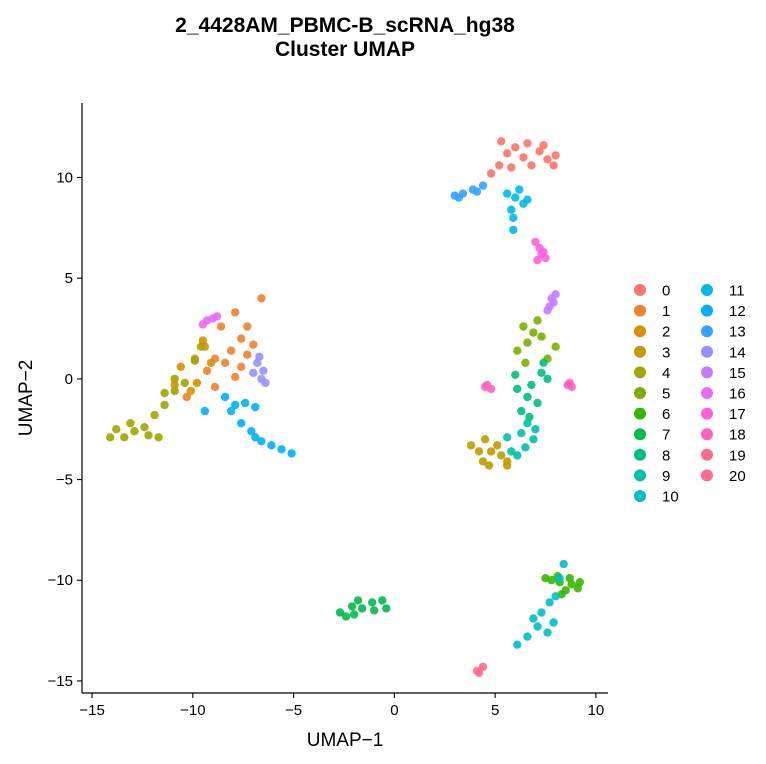  Describe the element at coordinates (652, 414) in the screenshot. I see `legend-item-6: 6` at that location.